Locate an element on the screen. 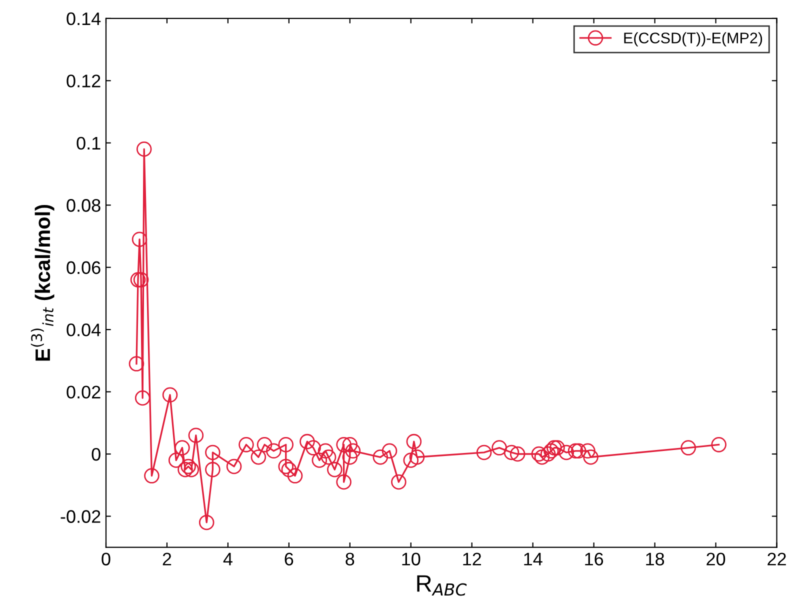  legend-label: E(CCSD(T))-E(MP2) is located at coordinates (693, 39).